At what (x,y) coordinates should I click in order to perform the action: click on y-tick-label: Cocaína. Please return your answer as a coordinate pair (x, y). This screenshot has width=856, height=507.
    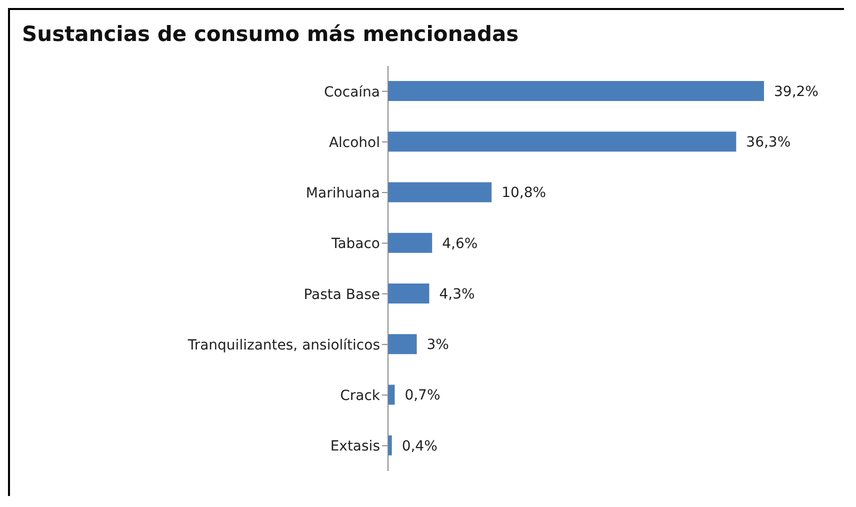
    Looking at the image, I should click on (352, 92).